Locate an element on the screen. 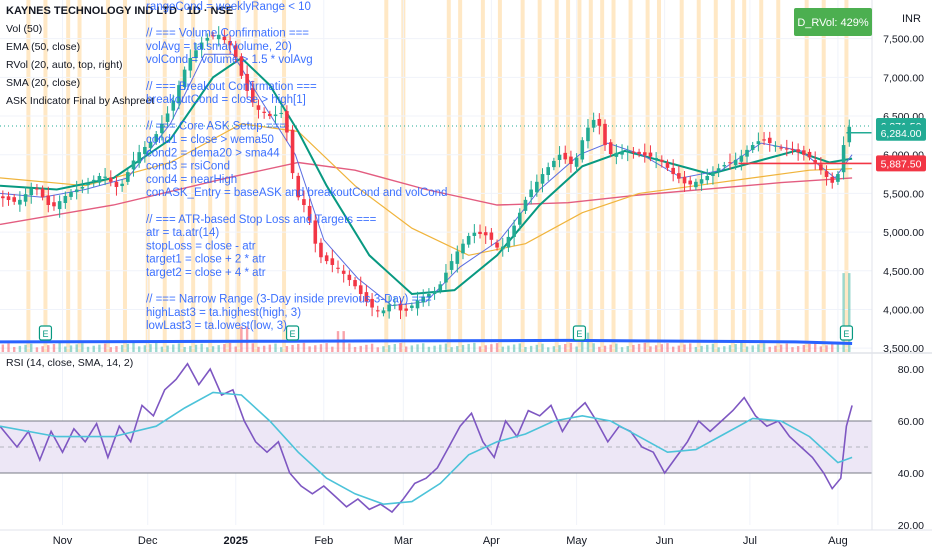 This screenshot has width=932, height=555. indicator-sma: SMA (20, close) is located at coordinates (43, 83).